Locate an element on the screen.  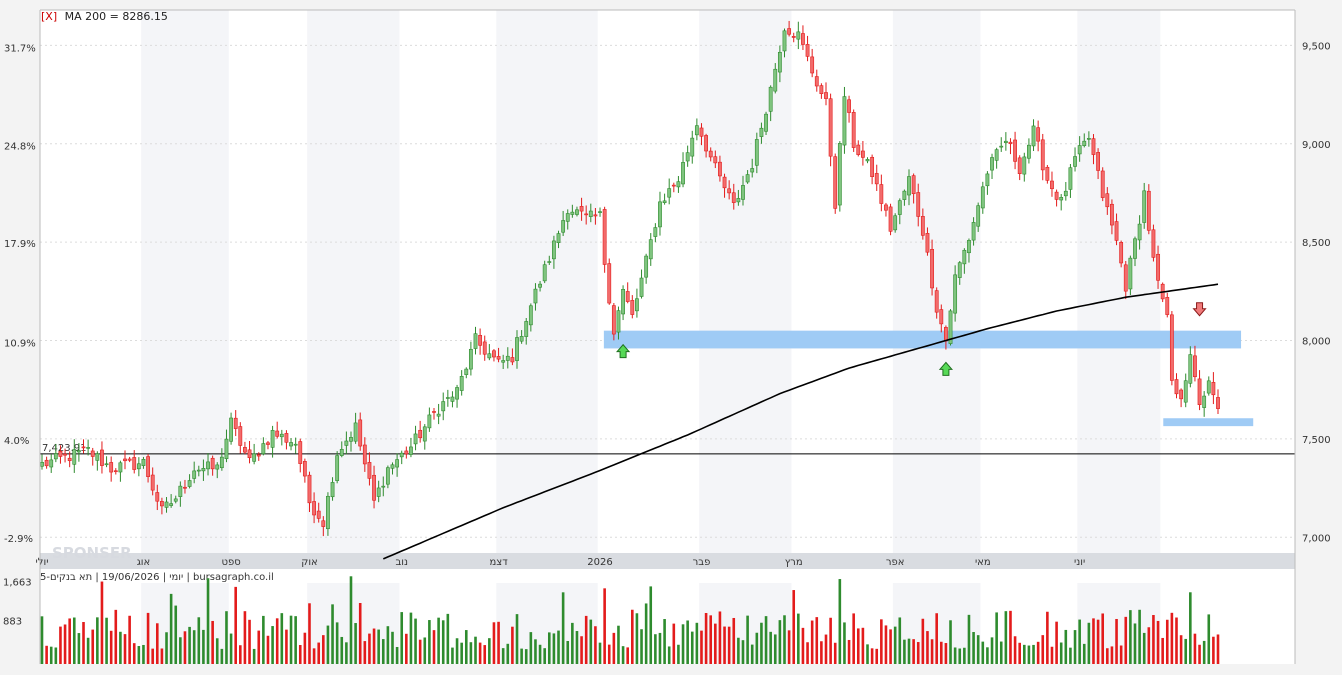
month-band is located at coordinates (936, 281).